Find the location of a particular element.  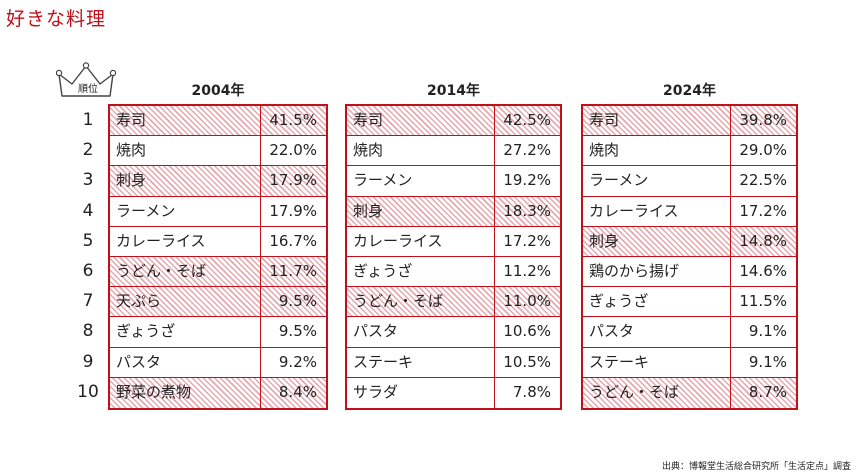

dish-percent: 8.4% is located at coordinates (297, 391).